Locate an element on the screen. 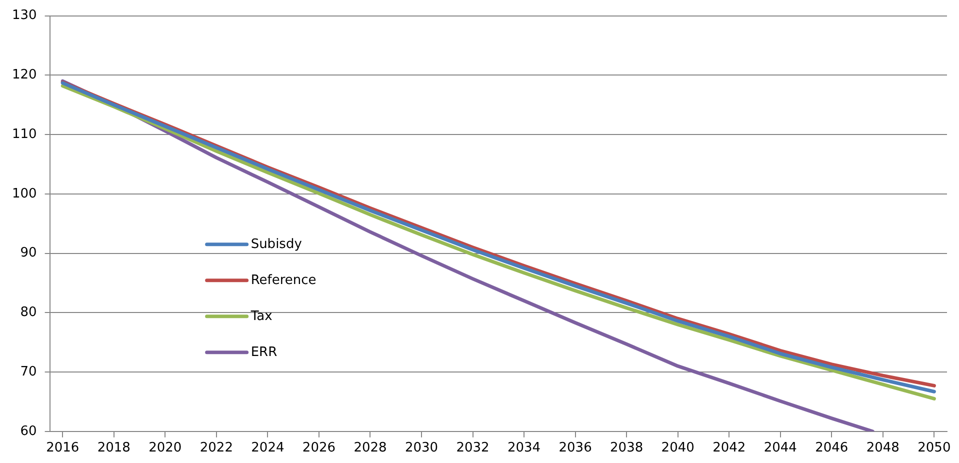 Image resolution: width=959 pixels, height=463 pixels. x-tick-label: 2034 is located at coordinates (524, 448).